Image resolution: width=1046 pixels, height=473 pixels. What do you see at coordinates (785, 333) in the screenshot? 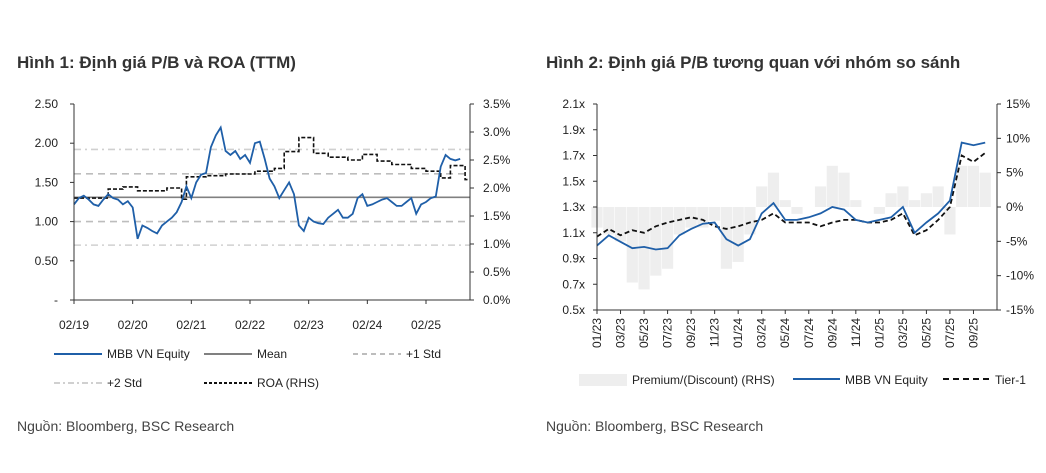
I see `x-tick-label: 05/24` at bounding box center [785, 333].